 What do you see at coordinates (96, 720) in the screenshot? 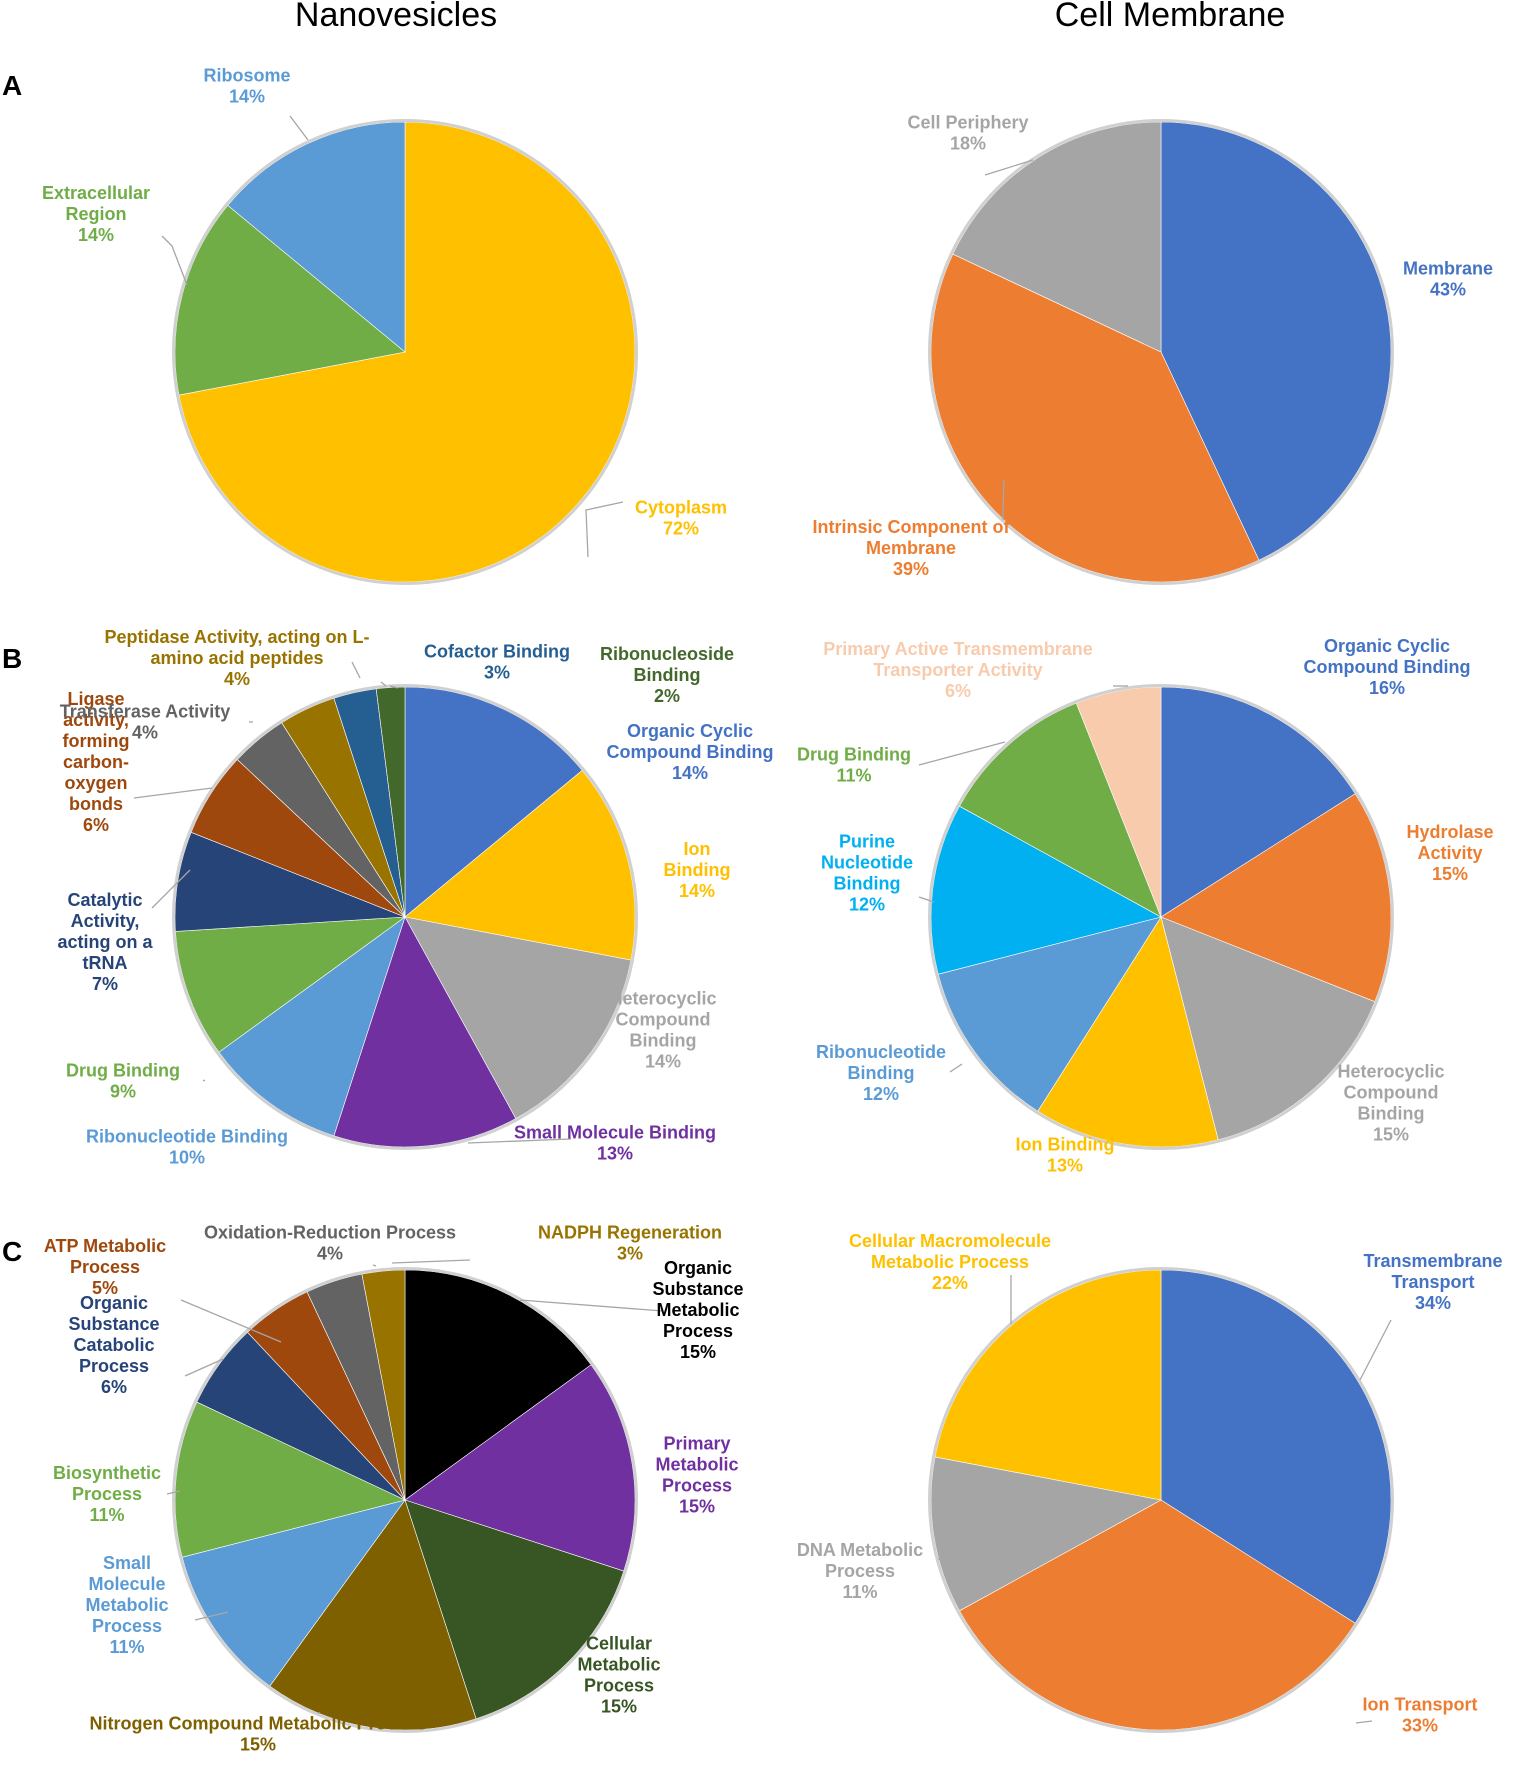
I see `data-label-line: activity,` at bounding box center [96, 720].